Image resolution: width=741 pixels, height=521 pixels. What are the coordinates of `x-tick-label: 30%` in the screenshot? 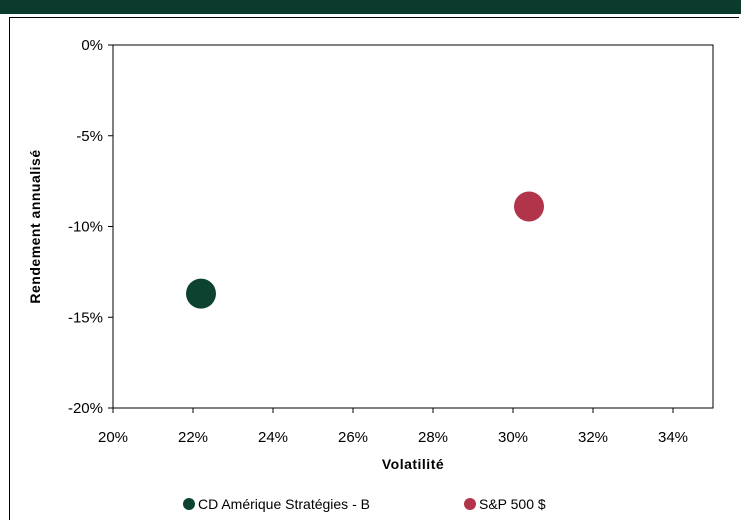 It's located at (513, 437).